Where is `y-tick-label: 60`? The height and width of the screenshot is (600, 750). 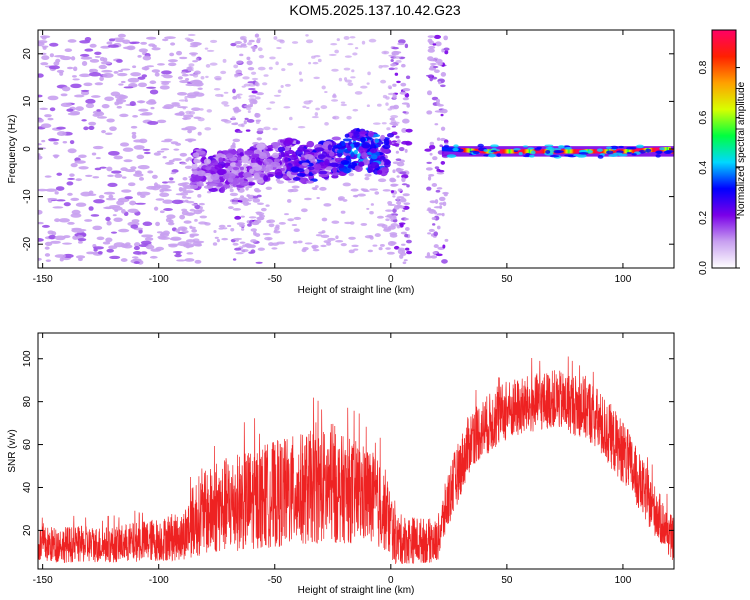
y-tick-label: 60 is located at coordinates (27, 445).